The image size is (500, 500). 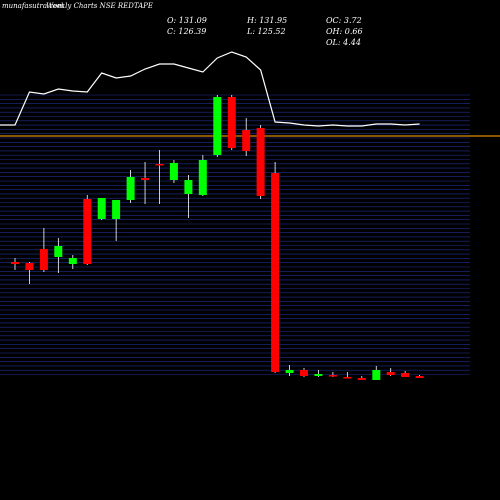 I want to click on oc-value: OC: 3.72, so click(x=344, y=20).